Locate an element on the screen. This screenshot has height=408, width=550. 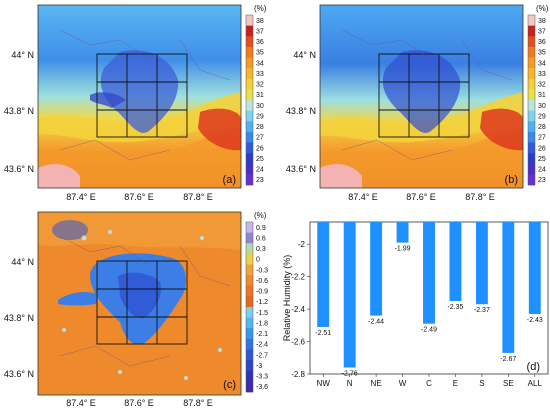
colorbar-b-tick-5: 33 is located at coordinates (542, 74).